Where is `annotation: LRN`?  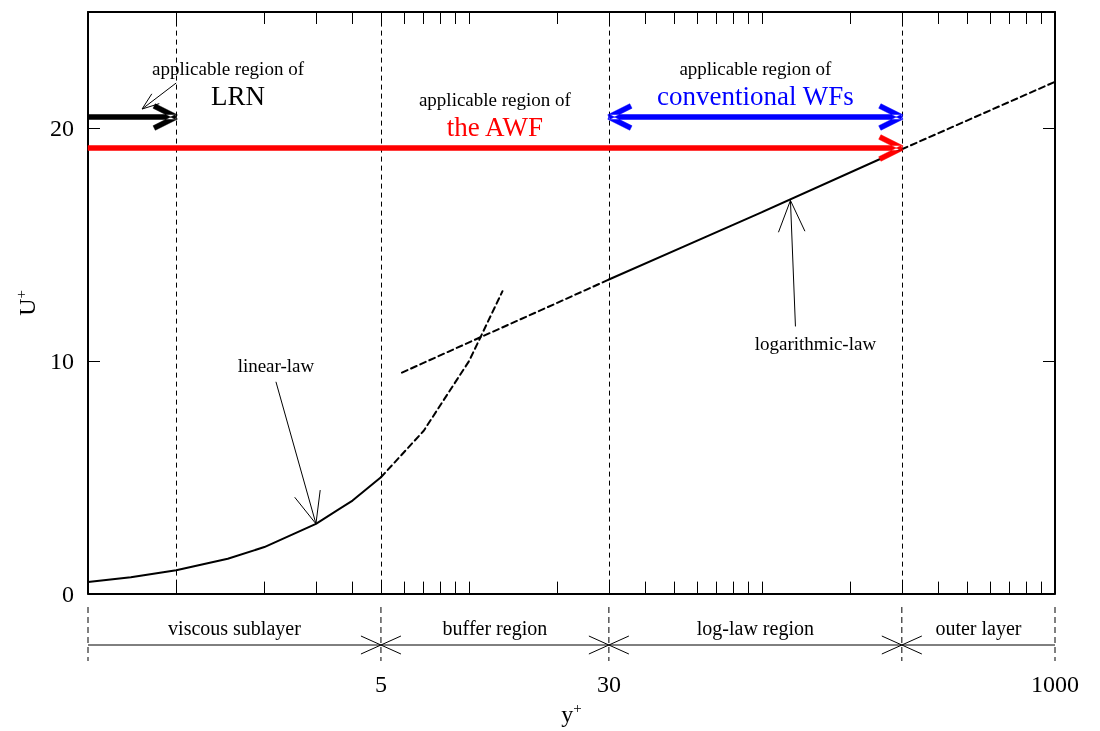
annotation: LRN is located at coordinates (238, 96).